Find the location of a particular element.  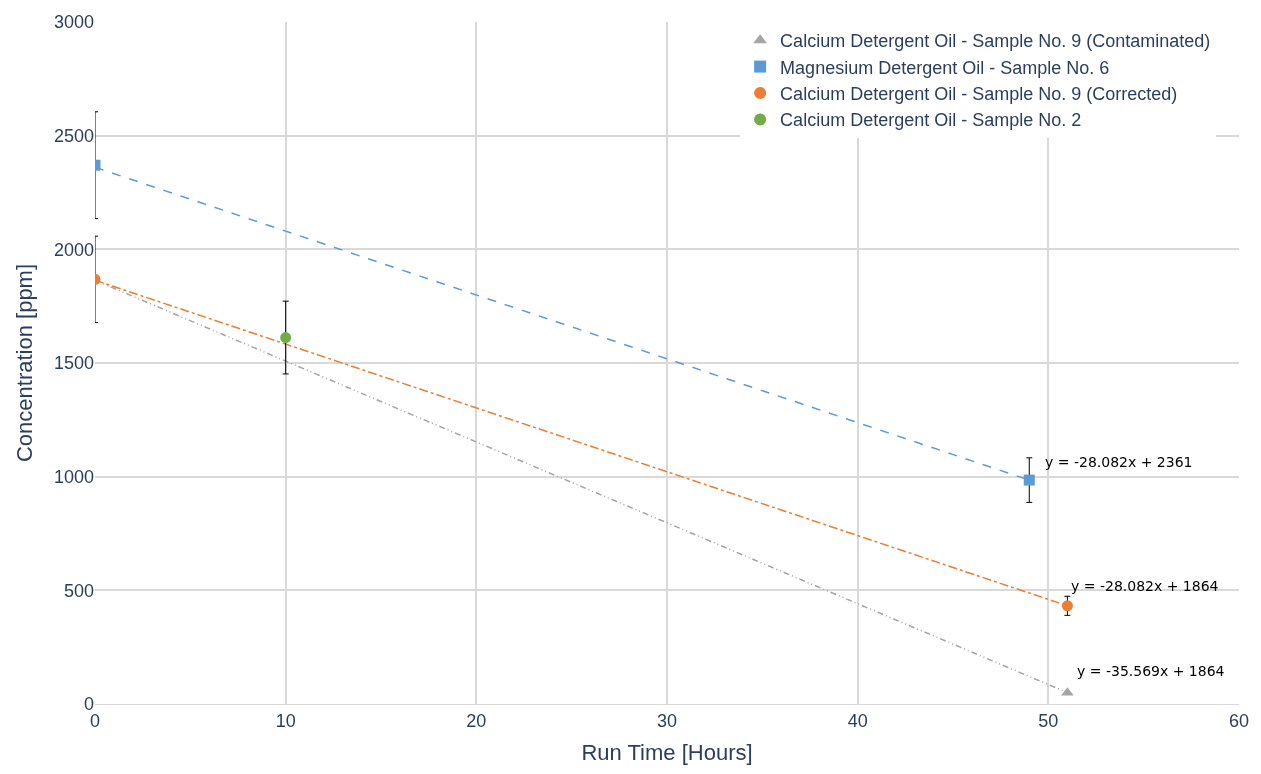

legend-label: Calcium Detergent Oil - Sample No. 9 (Corrected) is located at coordinates (979, 94).